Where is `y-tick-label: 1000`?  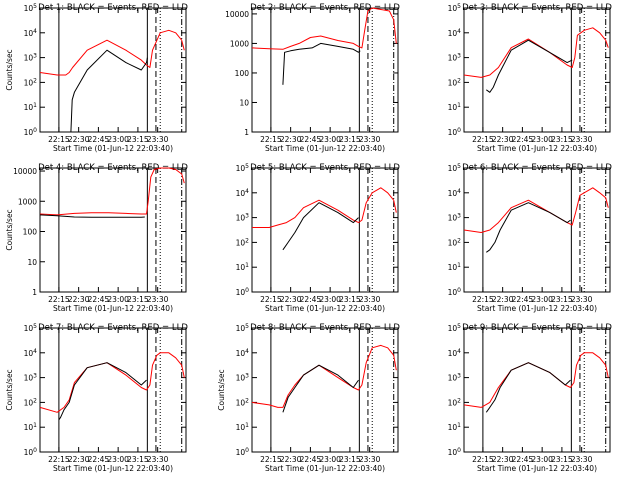 y-tick-label: 1000 is located at coordinates (239, 43).